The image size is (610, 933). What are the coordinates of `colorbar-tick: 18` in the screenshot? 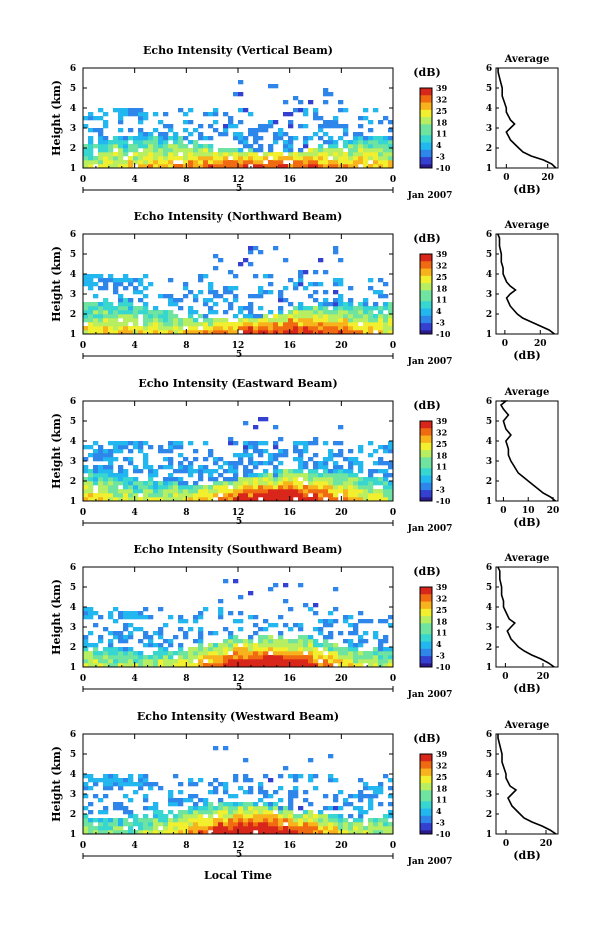 It's located at (442, 122).